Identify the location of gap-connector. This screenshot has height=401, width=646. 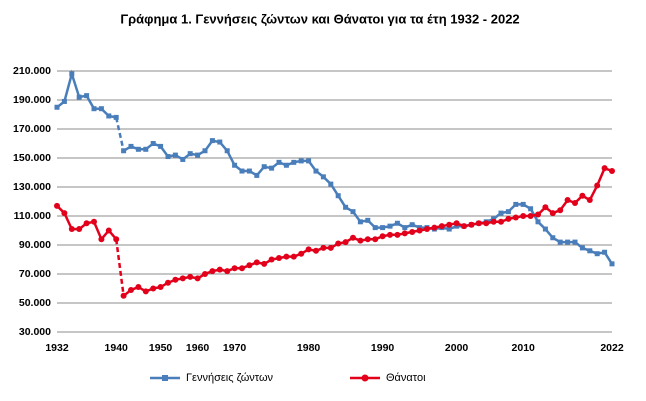
(119, 267).